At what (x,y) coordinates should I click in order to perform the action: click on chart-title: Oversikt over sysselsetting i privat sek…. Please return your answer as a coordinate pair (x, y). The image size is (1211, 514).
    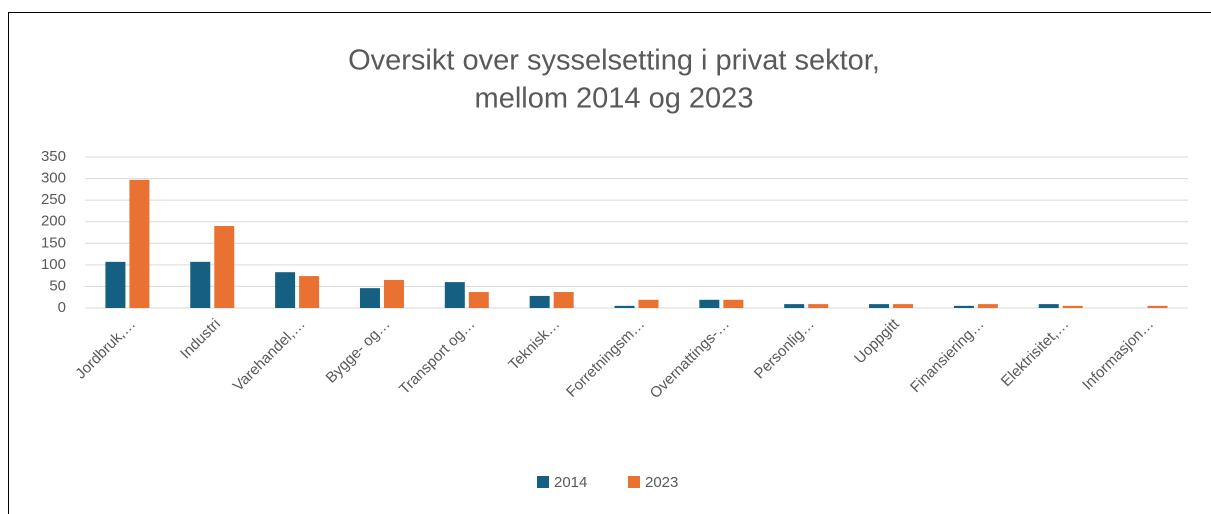
    Looking at the image, I should click on (614, 61).